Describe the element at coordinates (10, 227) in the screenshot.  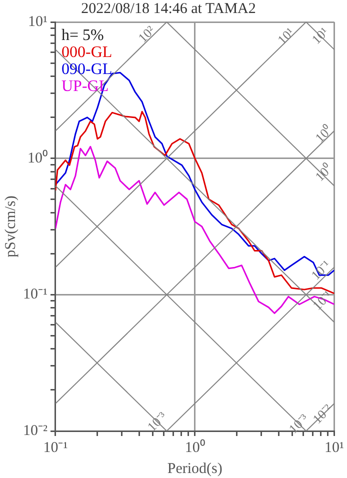
I see `y-axis-title: pSv(cm/s)` at that location.